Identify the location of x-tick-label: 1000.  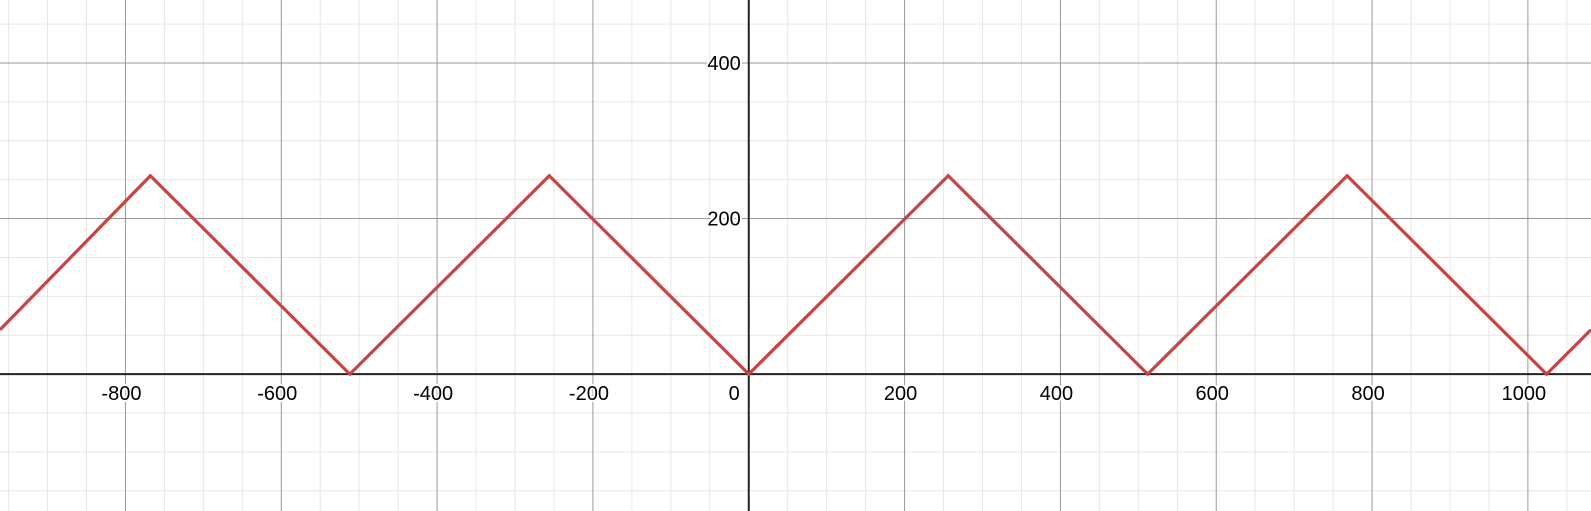
(1524, 394).